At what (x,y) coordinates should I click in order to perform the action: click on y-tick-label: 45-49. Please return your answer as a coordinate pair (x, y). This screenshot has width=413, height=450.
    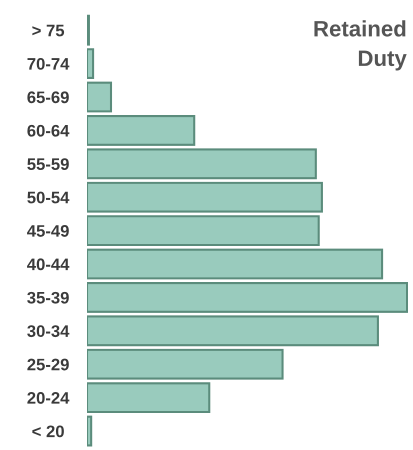
    Looking at the image, I should click on (48, 231).